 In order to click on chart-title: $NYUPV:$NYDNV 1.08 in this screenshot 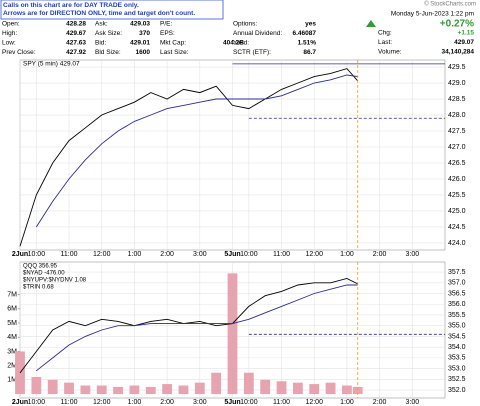, I will do `click(55, 281)`.